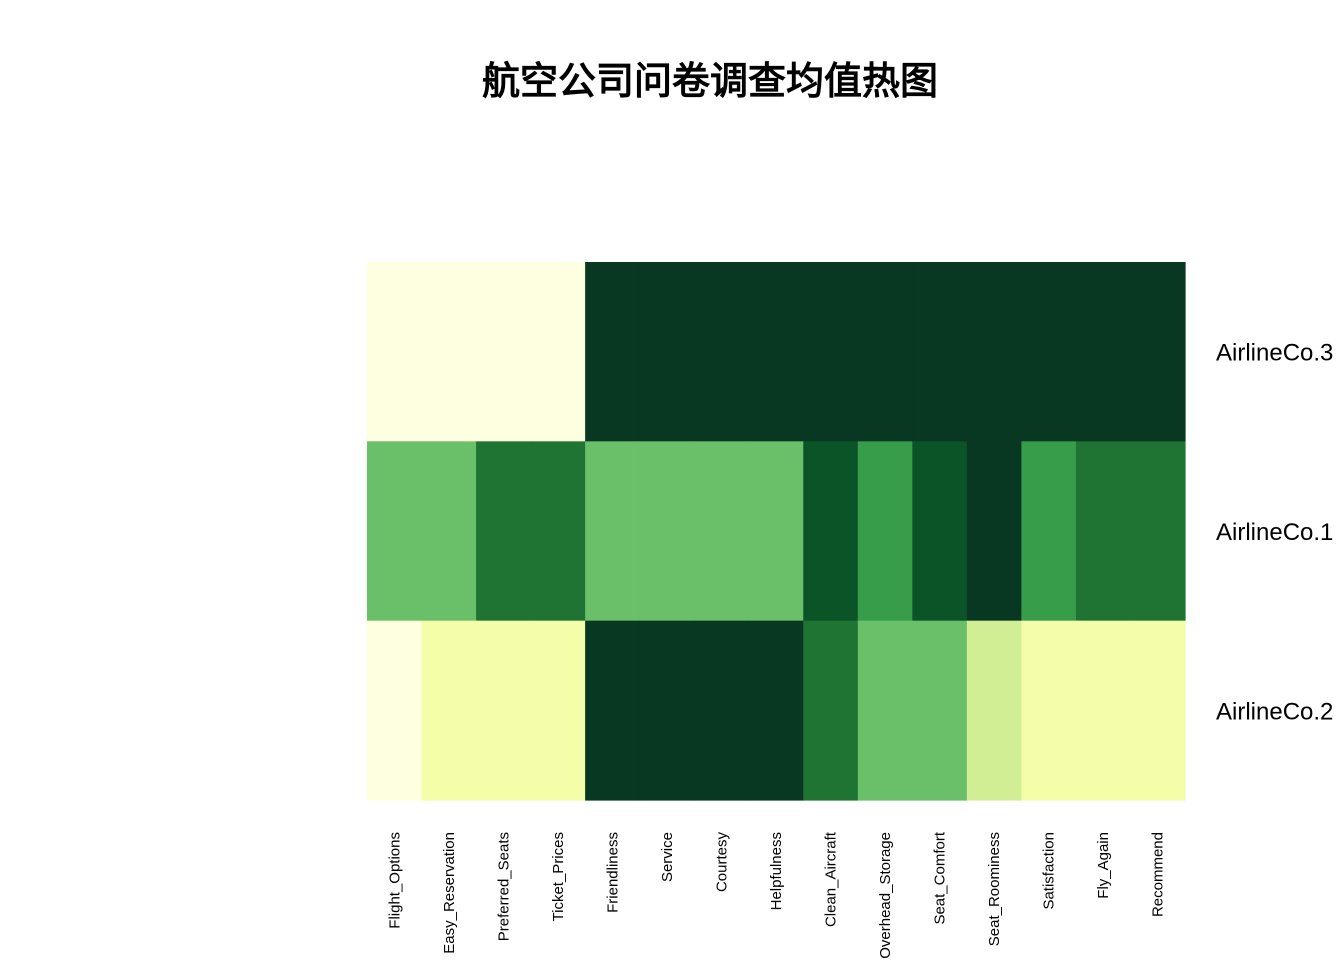  What do you see at coordinates (503, 886) in the screenshot?
I see `column-label: Preferred_Seats` at bounding box center [503, 886].